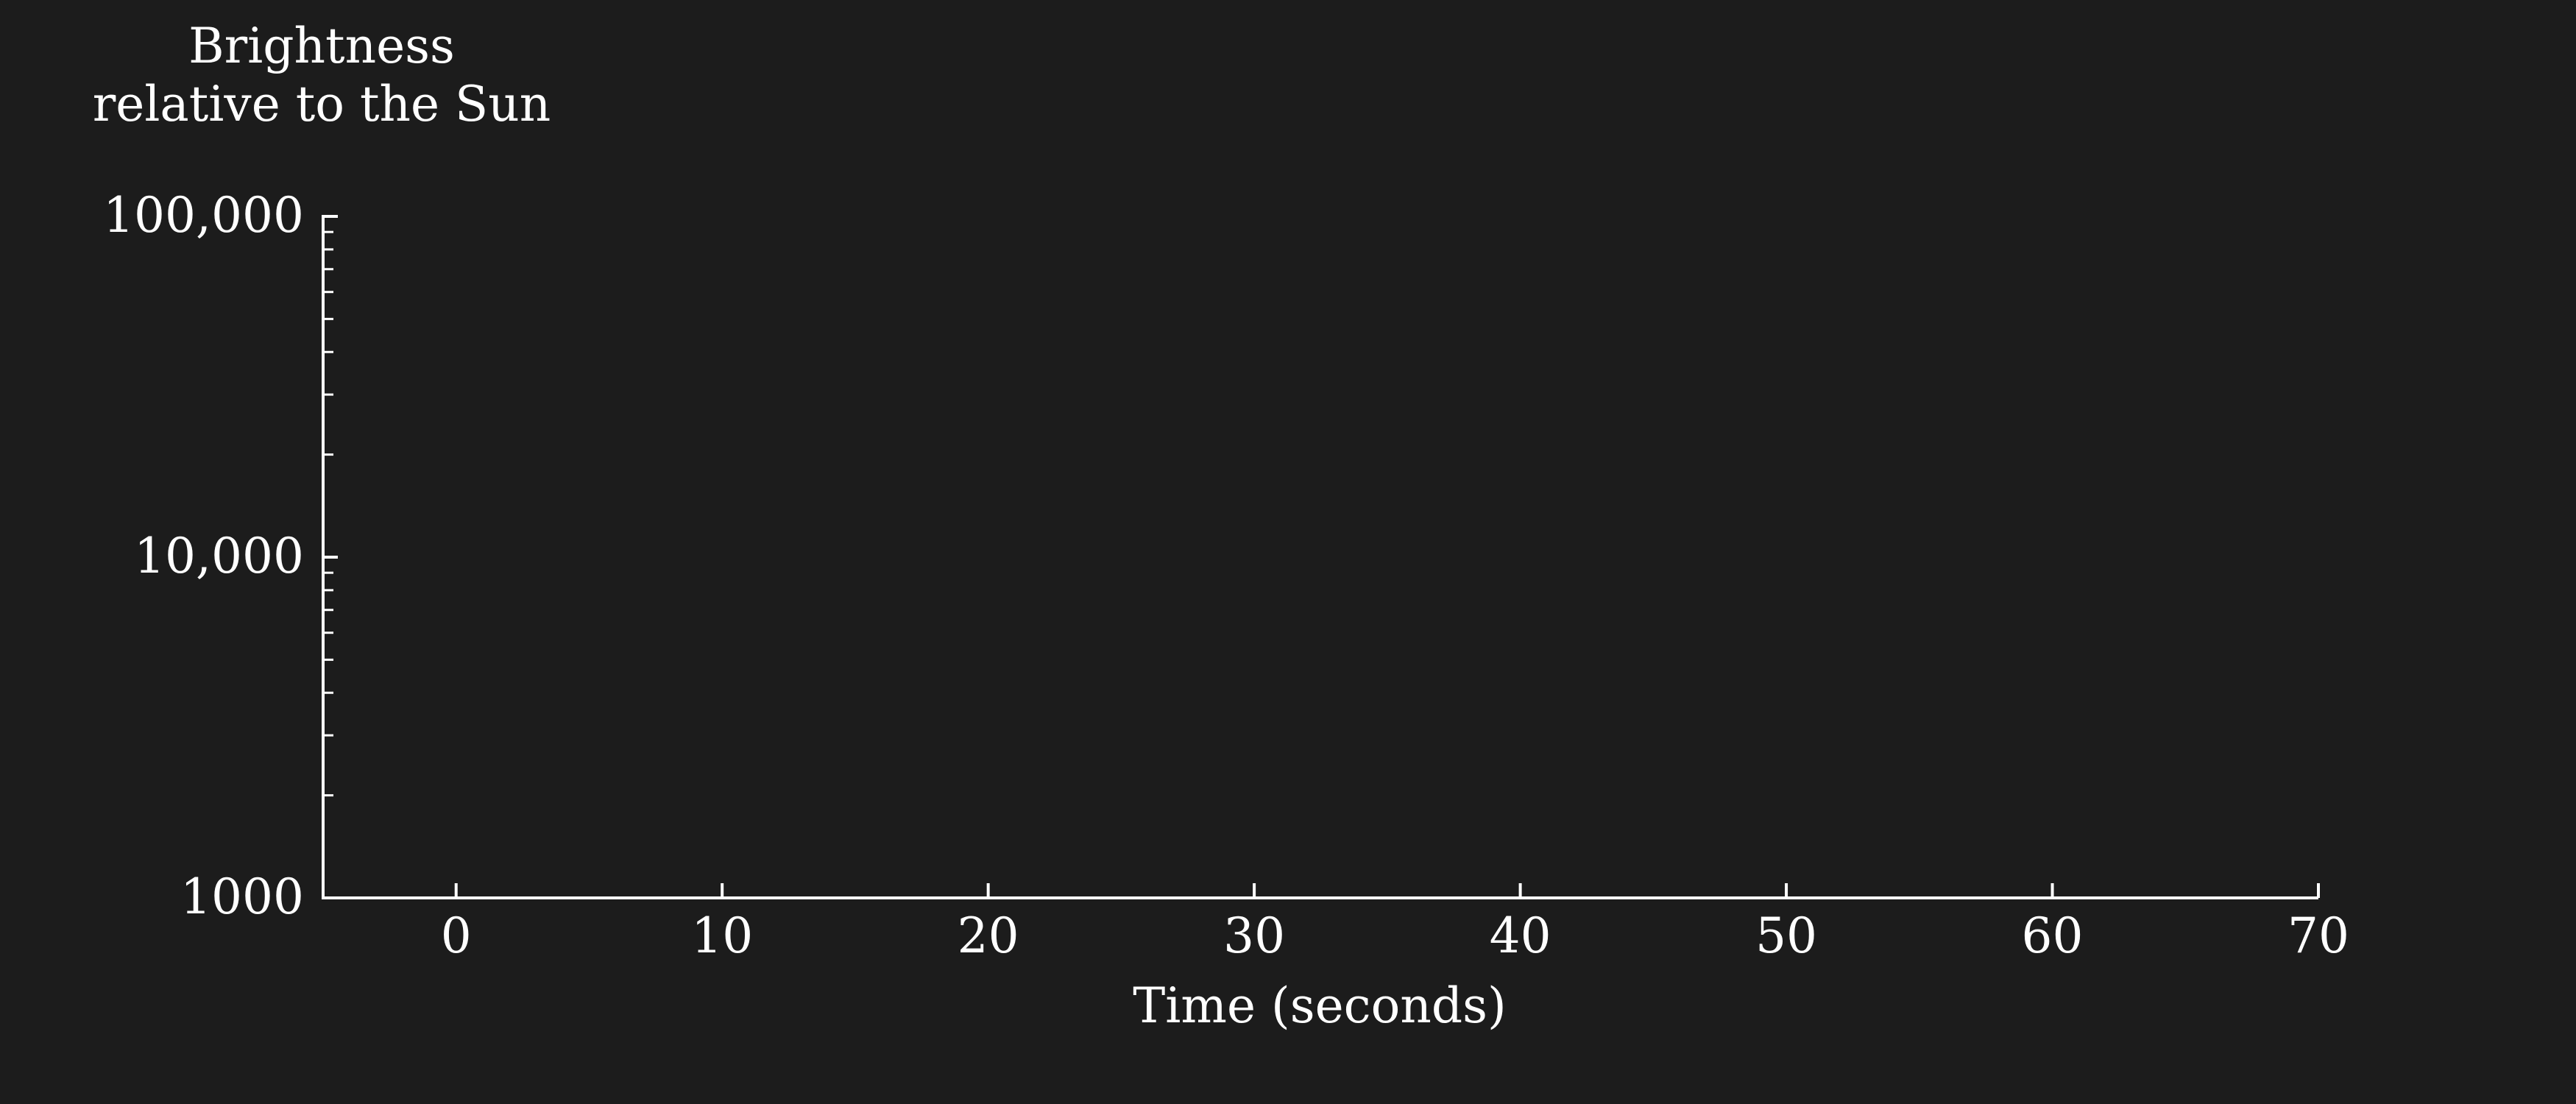 The height and width of the screenshot is (1104, 2576). Describe the element at coordinates (2053, 935) in the screenshot. I see `x-tick-label: 60` at that location.